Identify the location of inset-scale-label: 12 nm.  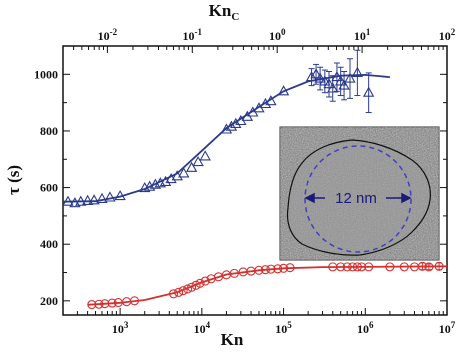
(356, 198).